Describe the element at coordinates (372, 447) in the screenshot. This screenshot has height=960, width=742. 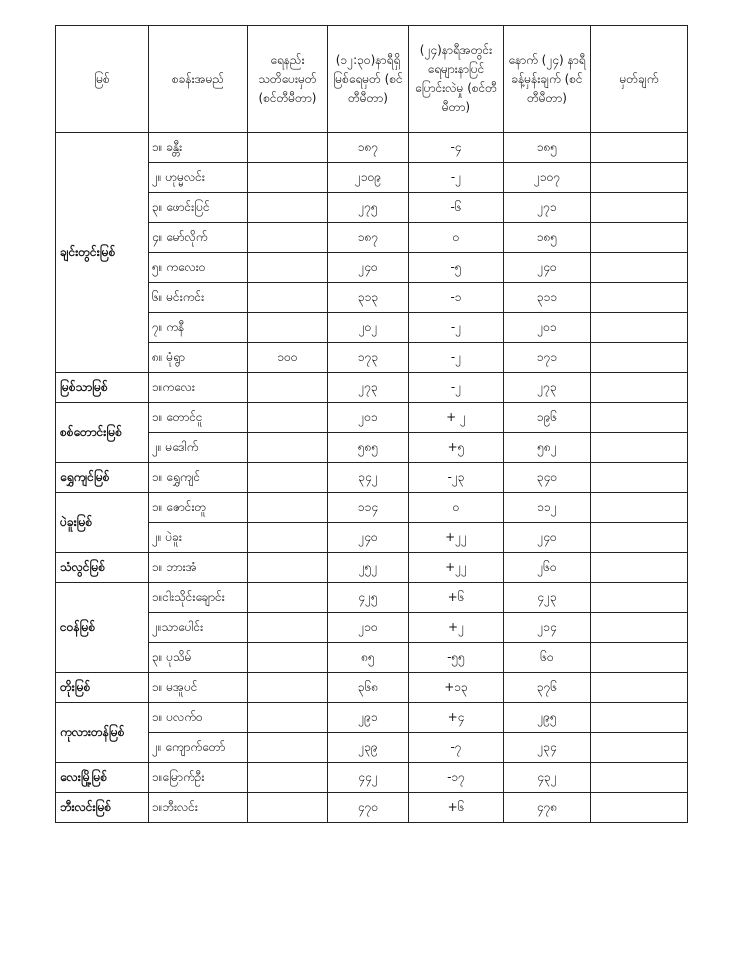
I see `table-row: ၂။ မဒေါက် ၅၈၅ +၅ ၅၈၂` at that location.